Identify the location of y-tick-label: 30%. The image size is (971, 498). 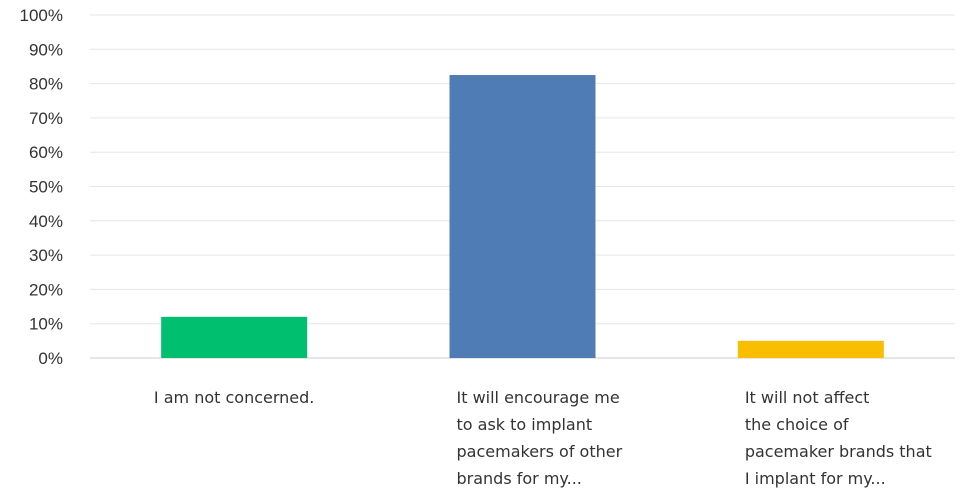
(46, 255).